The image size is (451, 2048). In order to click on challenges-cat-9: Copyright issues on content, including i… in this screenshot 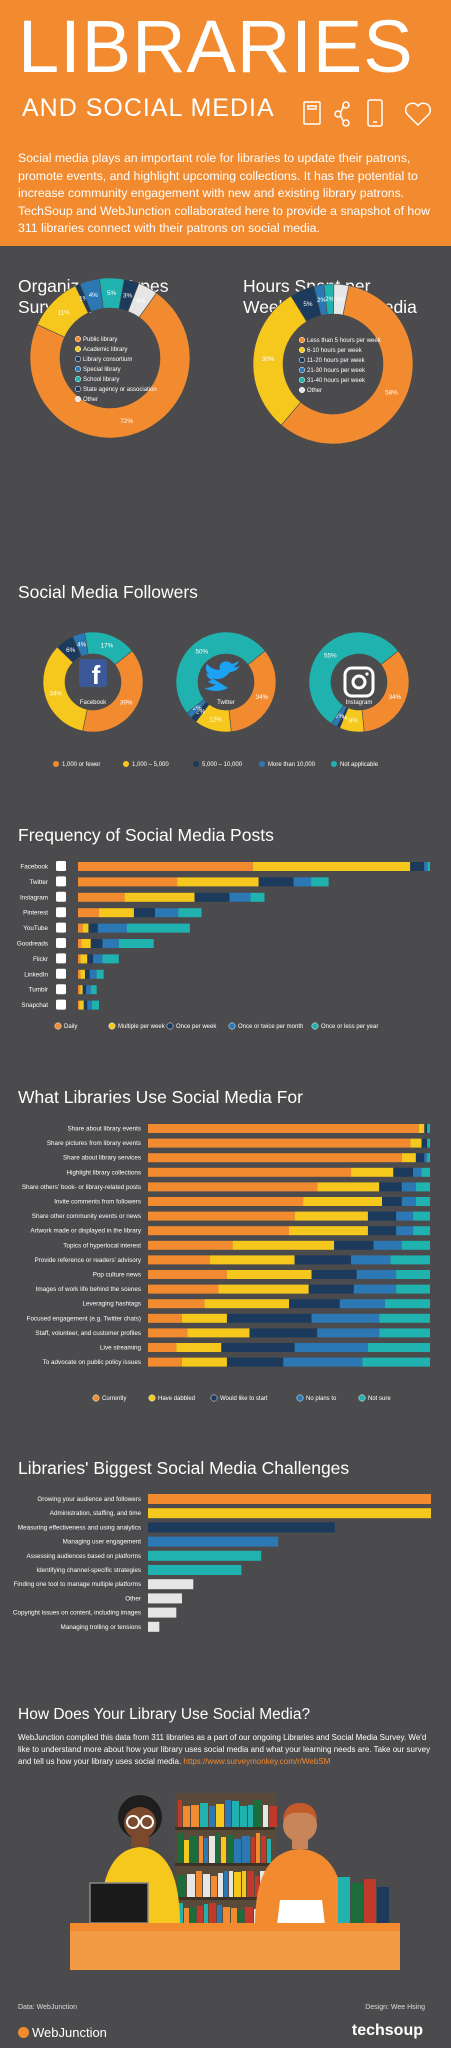, I will do `click(77, 1613)`.